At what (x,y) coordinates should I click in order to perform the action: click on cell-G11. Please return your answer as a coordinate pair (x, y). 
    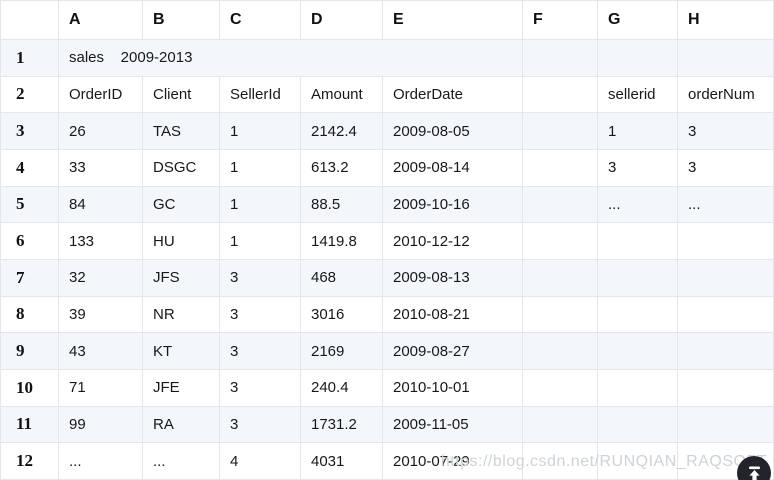
    Looking at the image, I should click on (638, 425).